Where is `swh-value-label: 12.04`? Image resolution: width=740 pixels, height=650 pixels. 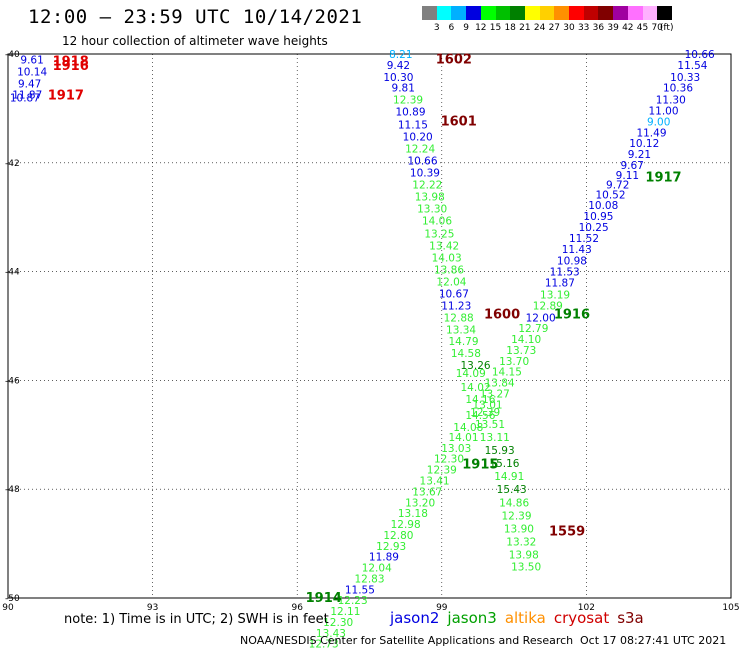
swh-value-label: 12.04 is located at coordinates (377, 569).